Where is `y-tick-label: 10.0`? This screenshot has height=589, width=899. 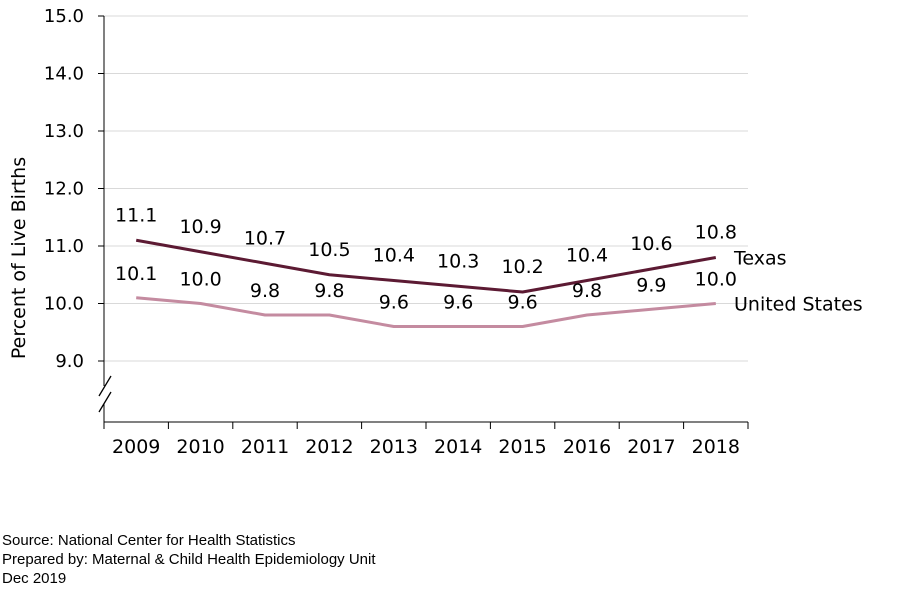 y-tick-label: 10.0 is located at coordinates (64, 304).